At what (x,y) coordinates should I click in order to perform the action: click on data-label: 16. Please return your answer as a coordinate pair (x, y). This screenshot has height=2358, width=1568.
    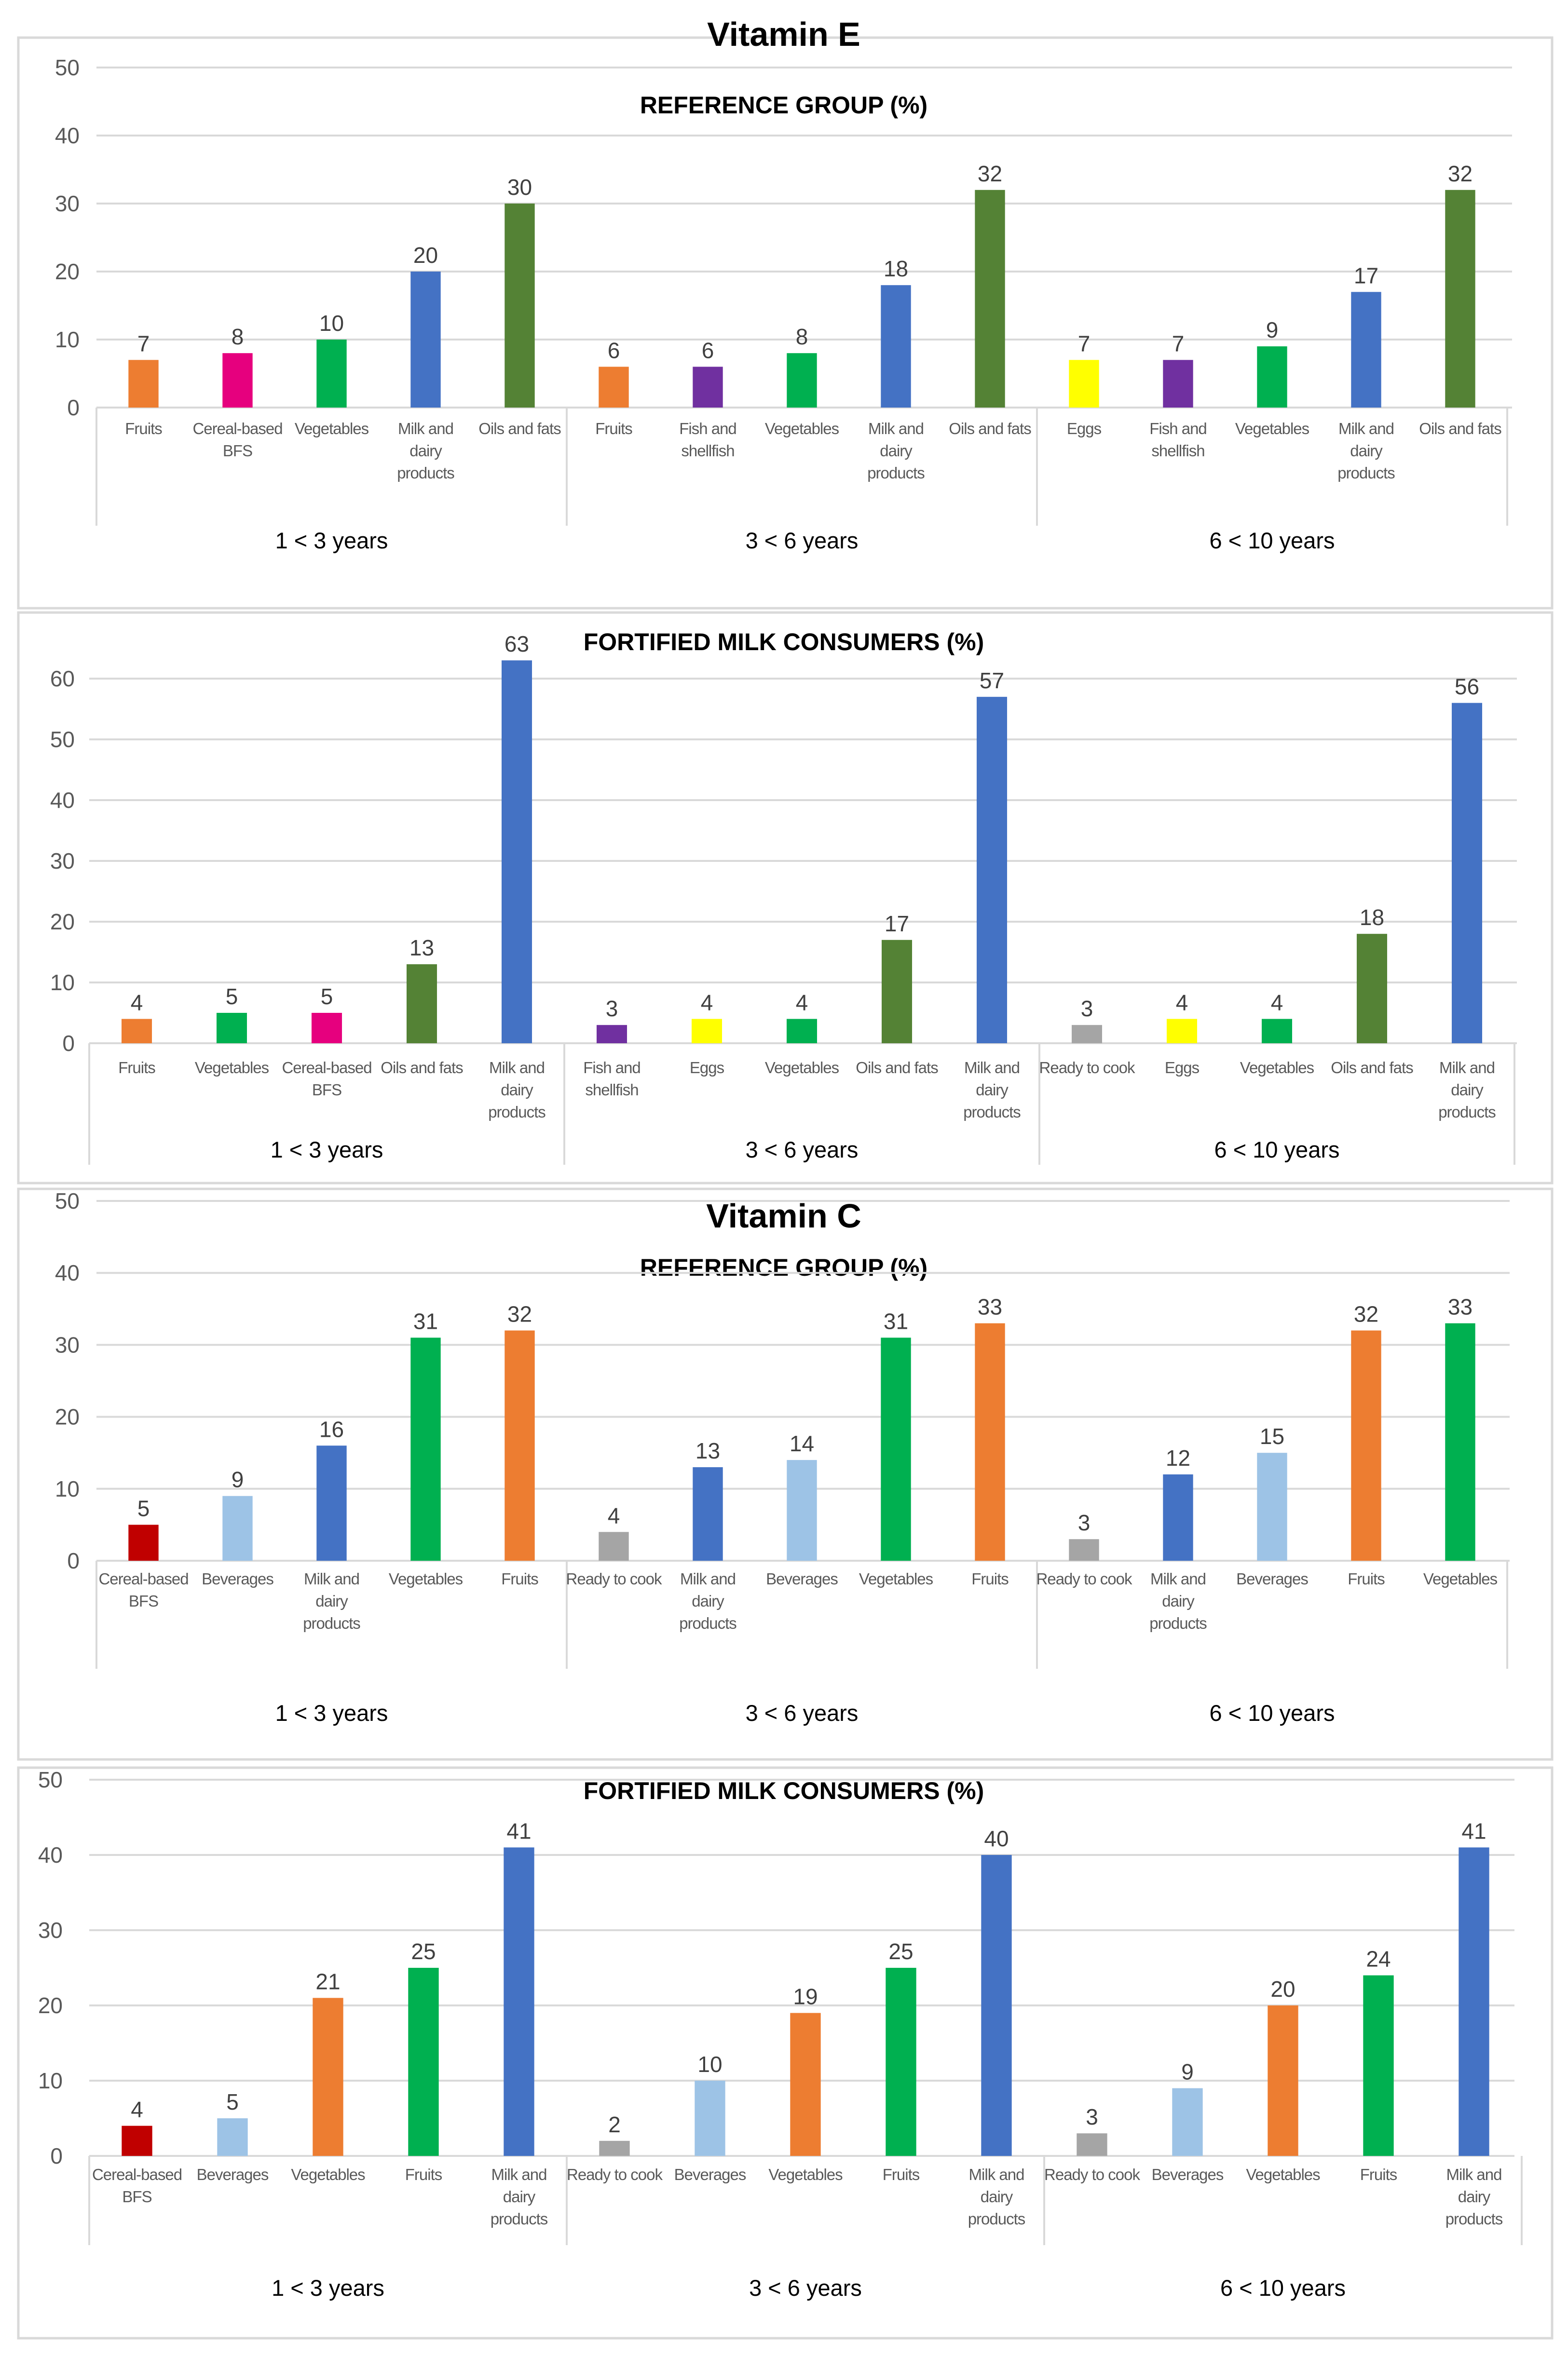
    Looking at the image, I should click on (332, 1429).